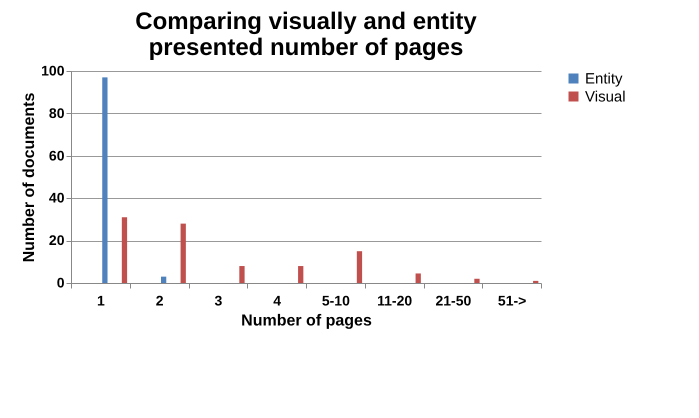 The width and height of the screenshot is (699, 418). Describe the element at coordinates (56, 155) in the screenshot. I see `y-tick-label: 60` at that location.